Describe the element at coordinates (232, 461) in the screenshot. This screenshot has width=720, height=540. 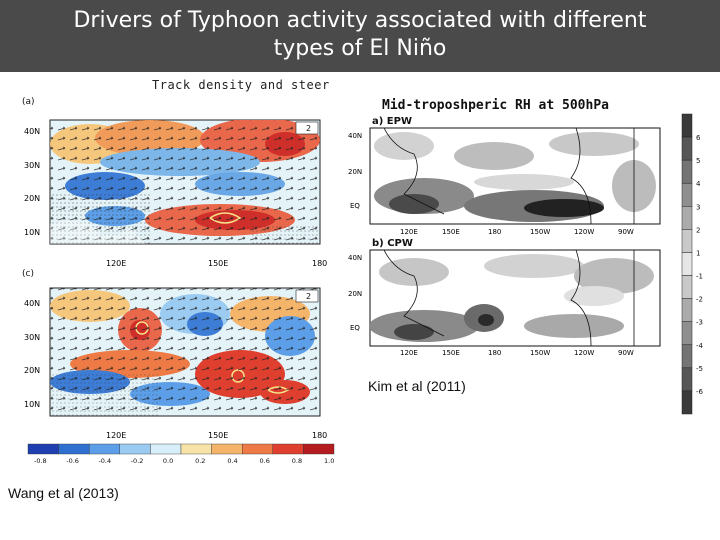
I see `left-colorbar-tick: 0.4` at that location.